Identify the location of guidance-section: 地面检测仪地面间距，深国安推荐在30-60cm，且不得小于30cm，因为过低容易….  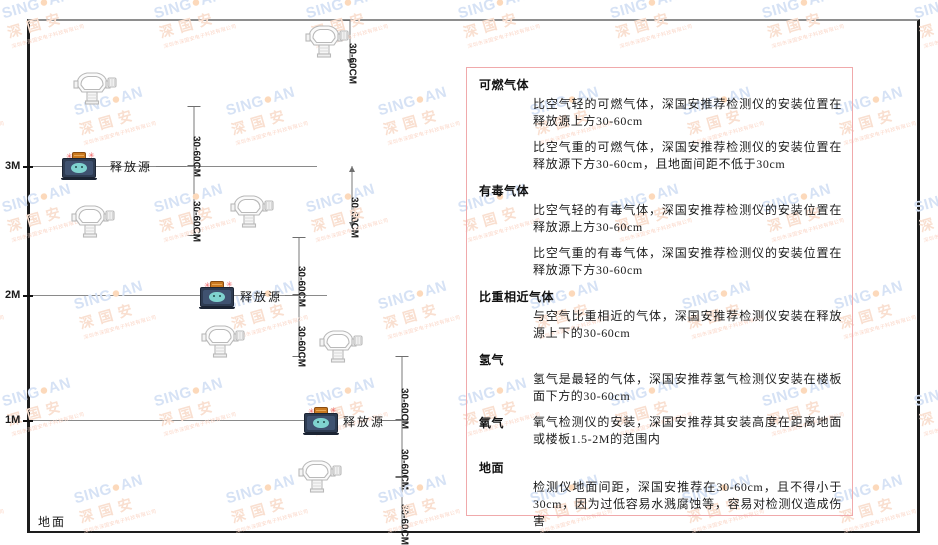
(660, 494).